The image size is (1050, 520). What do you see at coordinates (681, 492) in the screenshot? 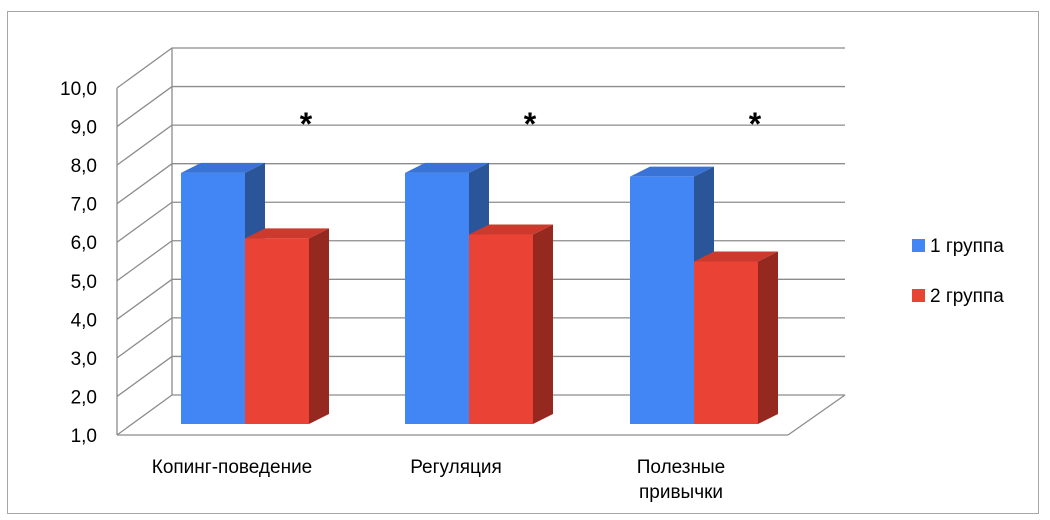
I see `x-category-label-line: привычки` at bounding box center [681, 492].